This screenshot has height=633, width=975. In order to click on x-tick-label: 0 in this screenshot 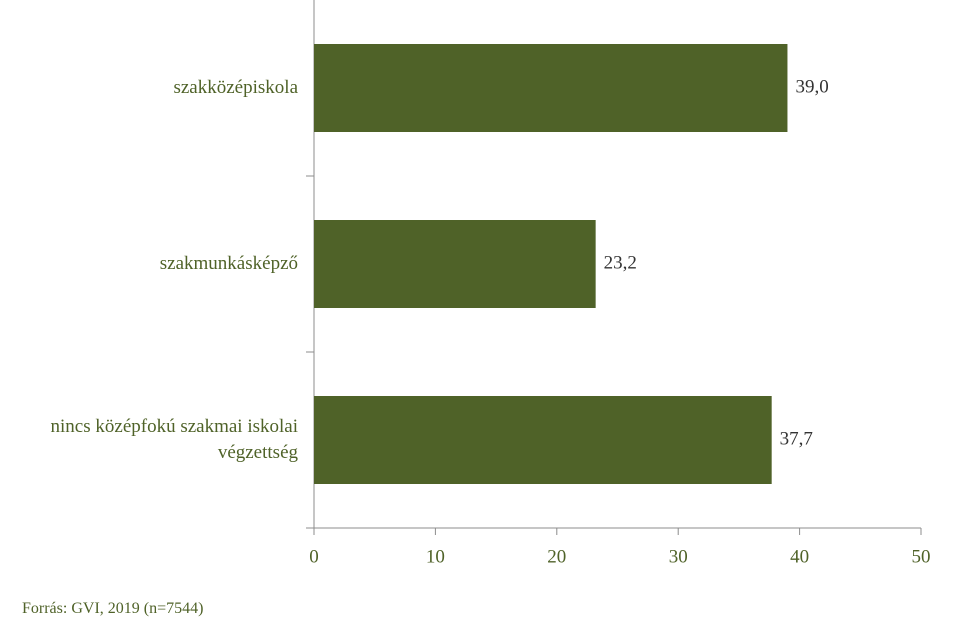, I will do `click(314, 556)`.